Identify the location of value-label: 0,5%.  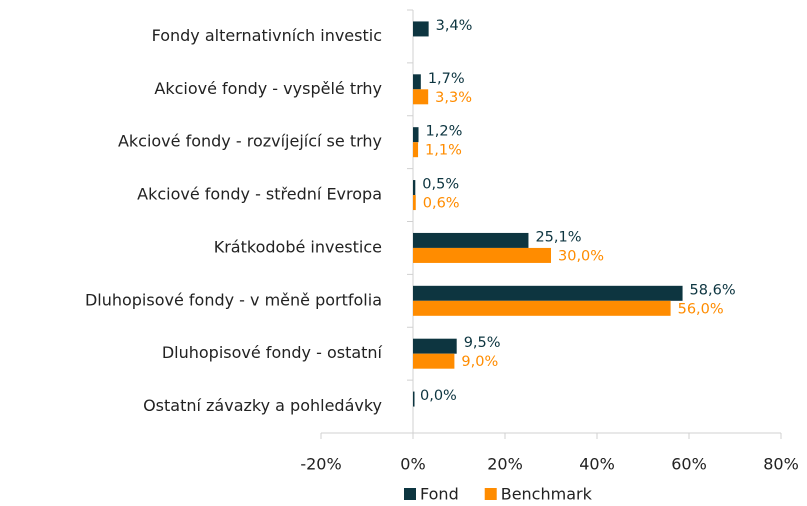
(440, 185).